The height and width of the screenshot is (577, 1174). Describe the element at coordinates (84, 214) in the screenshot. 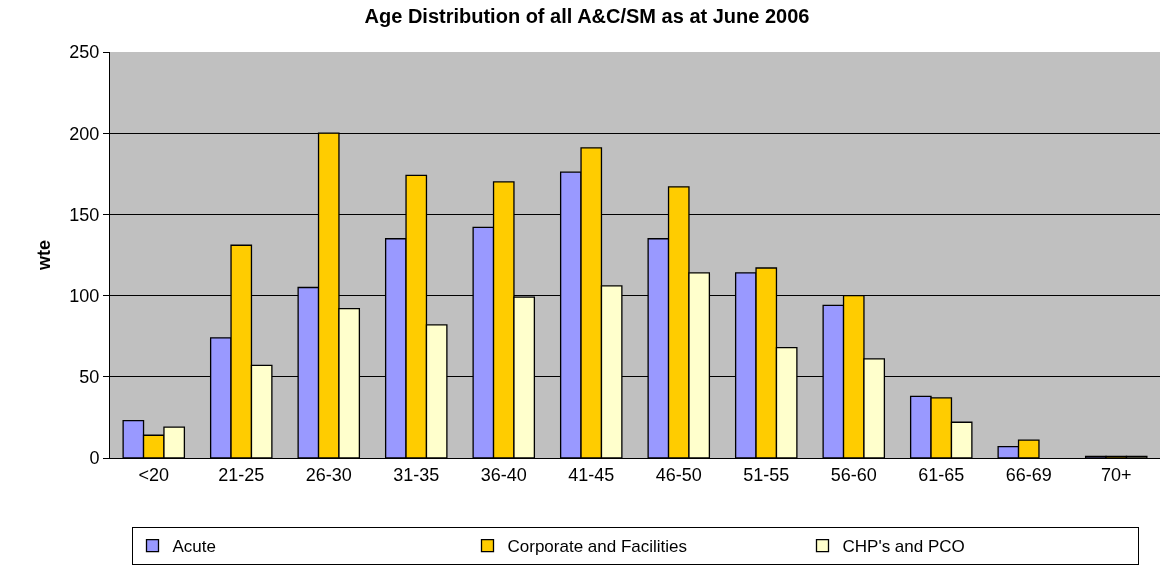

I see `y-tick-label: 150` at that location.